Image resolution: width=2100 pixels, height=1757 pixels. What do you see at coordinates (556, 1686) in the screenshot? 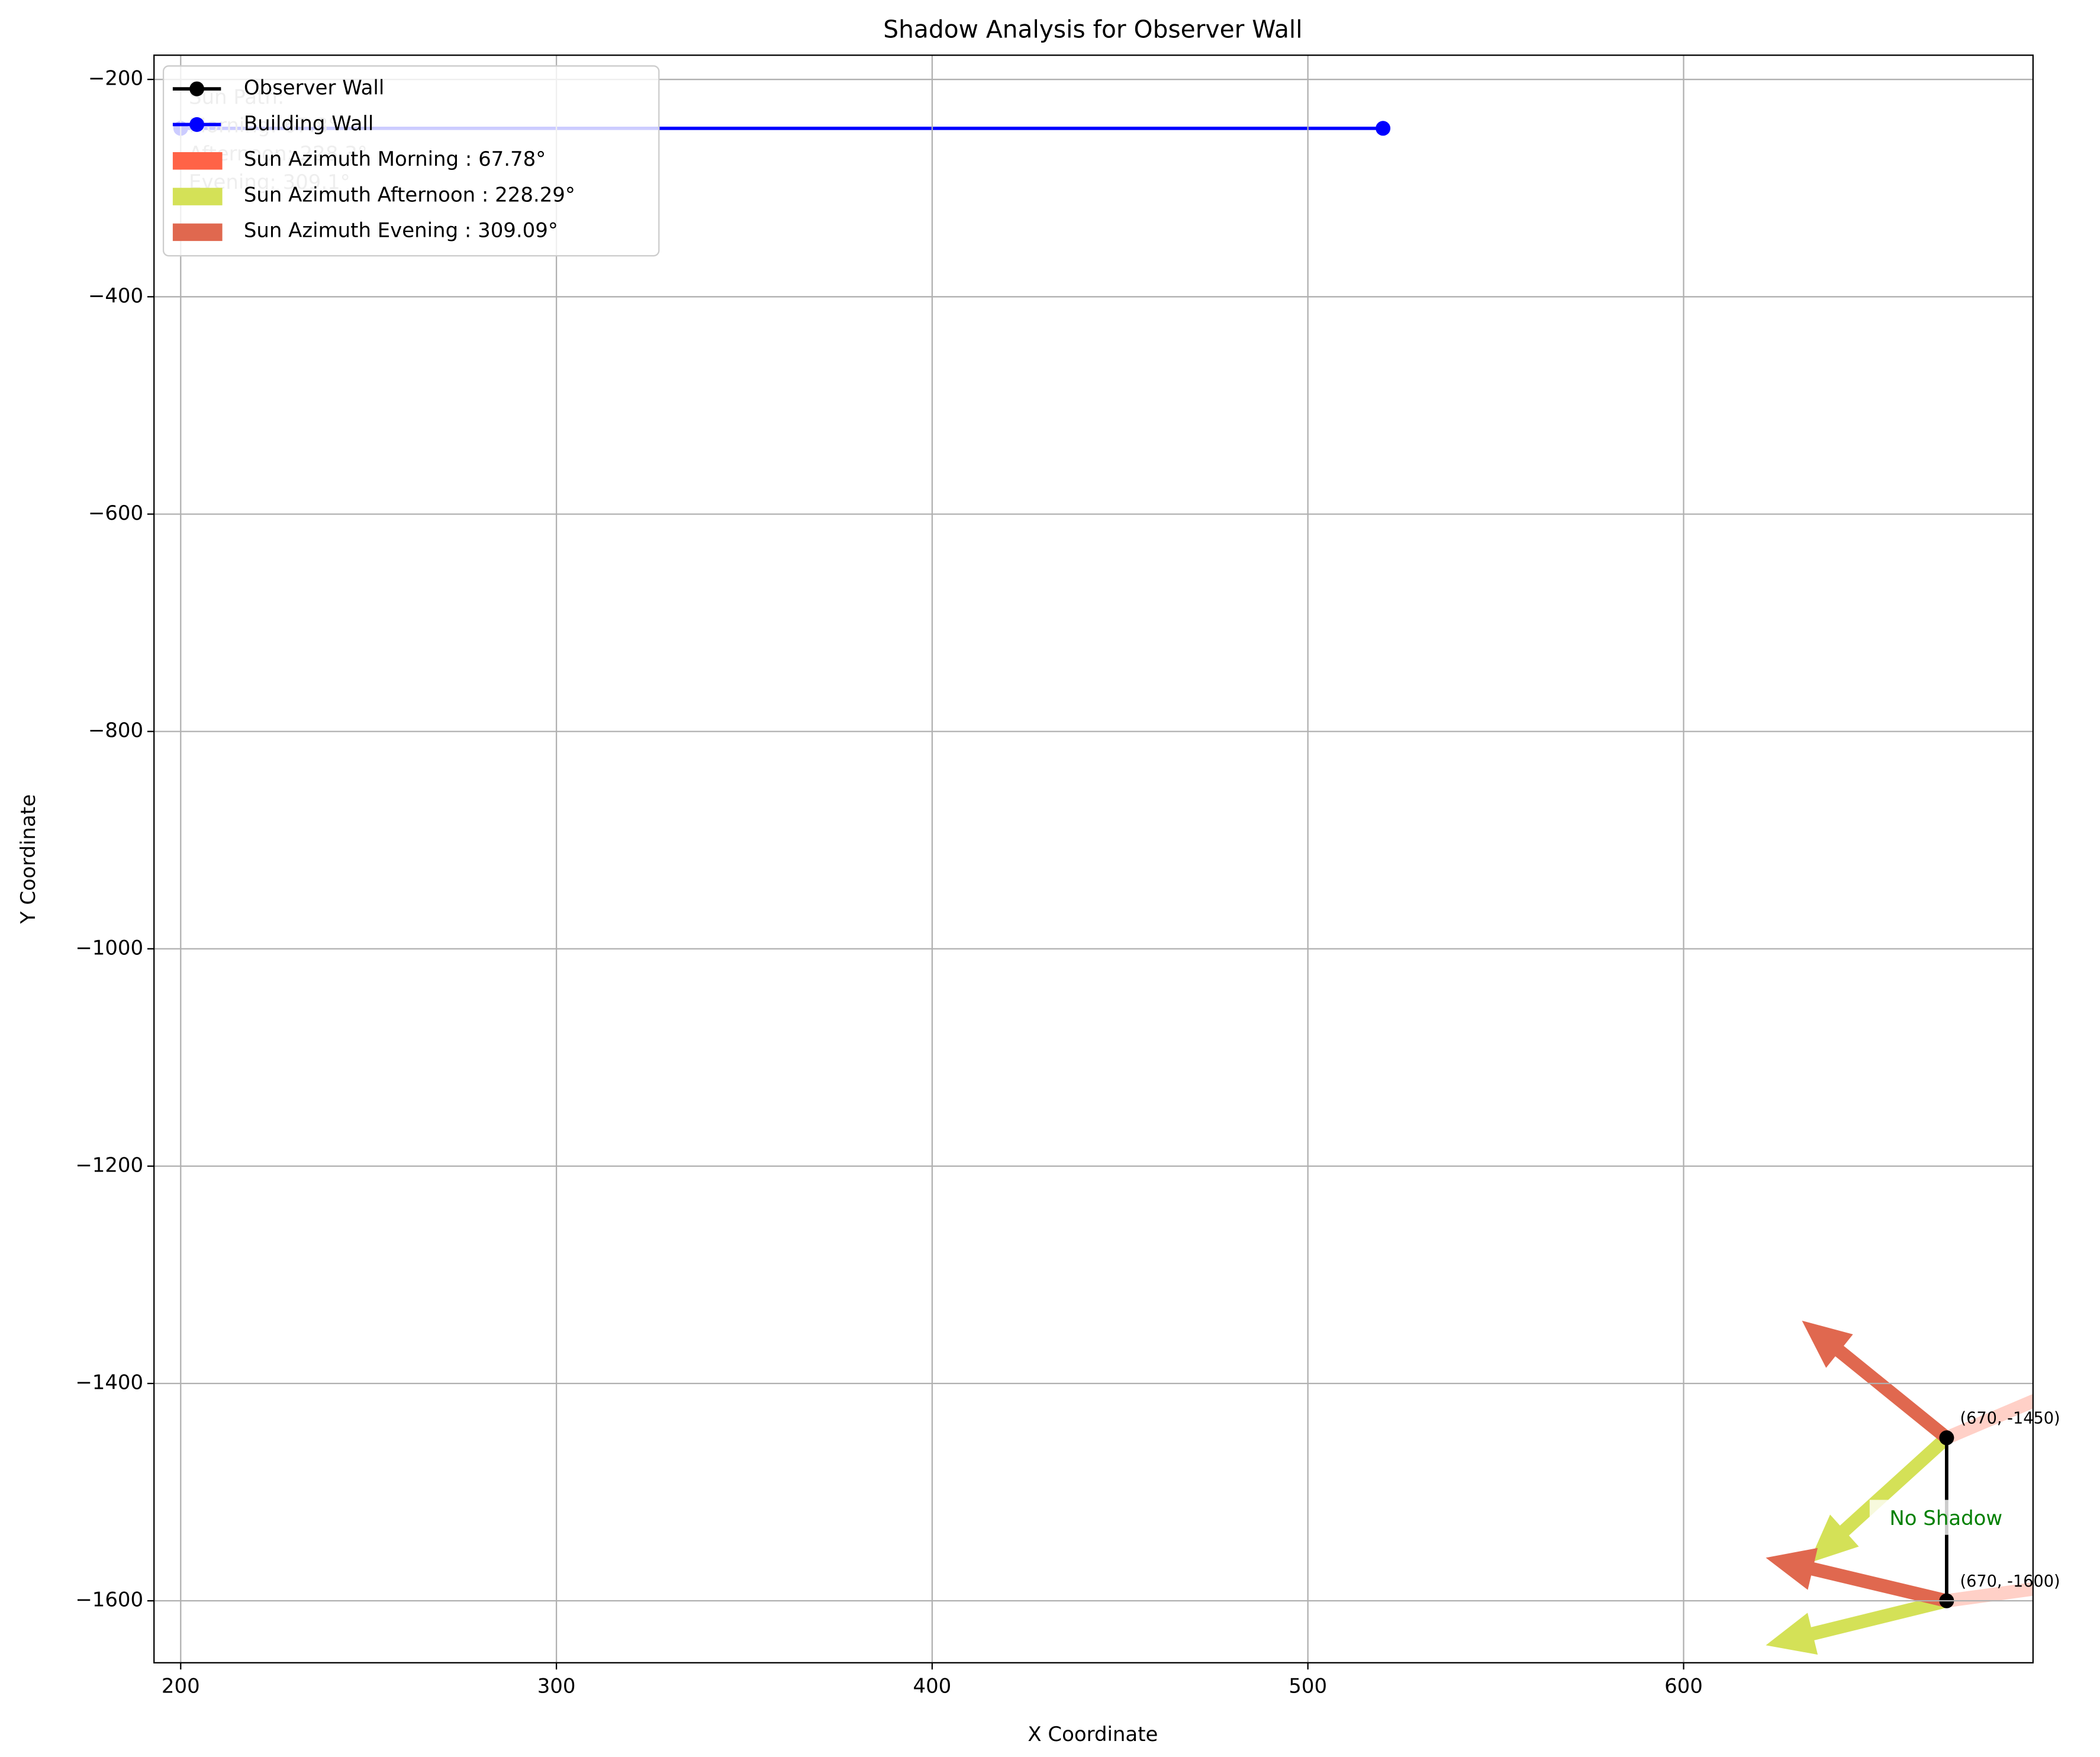
I see `x-tick-label: 300` at bounding box center [556, 1686].